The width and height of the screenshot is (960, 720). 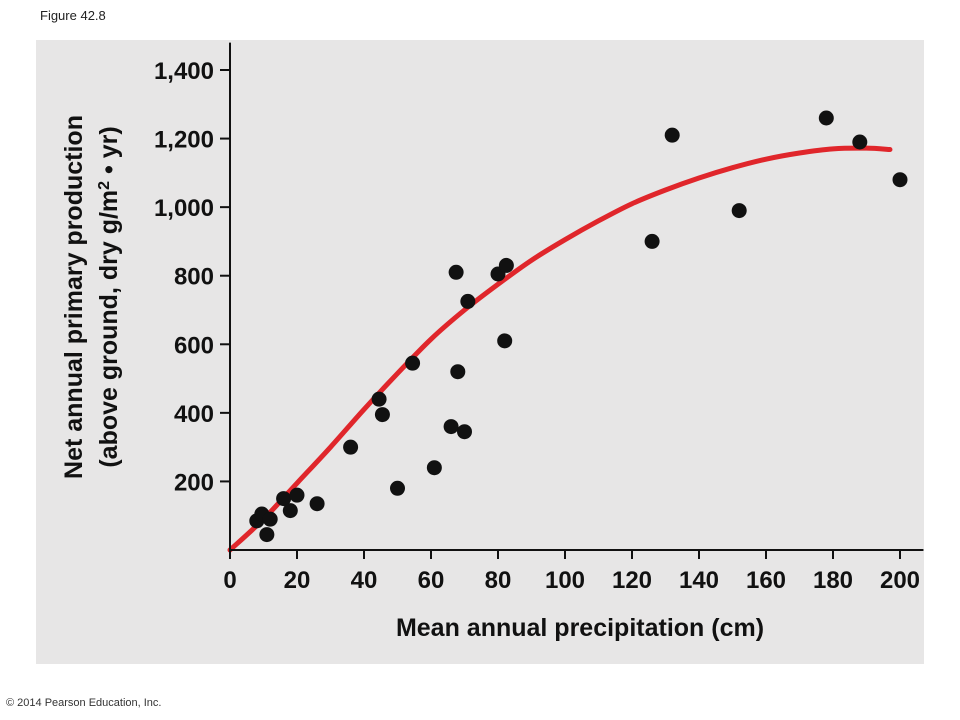 I want to click on x-tick-label: 160, so click(x=766, y=580).